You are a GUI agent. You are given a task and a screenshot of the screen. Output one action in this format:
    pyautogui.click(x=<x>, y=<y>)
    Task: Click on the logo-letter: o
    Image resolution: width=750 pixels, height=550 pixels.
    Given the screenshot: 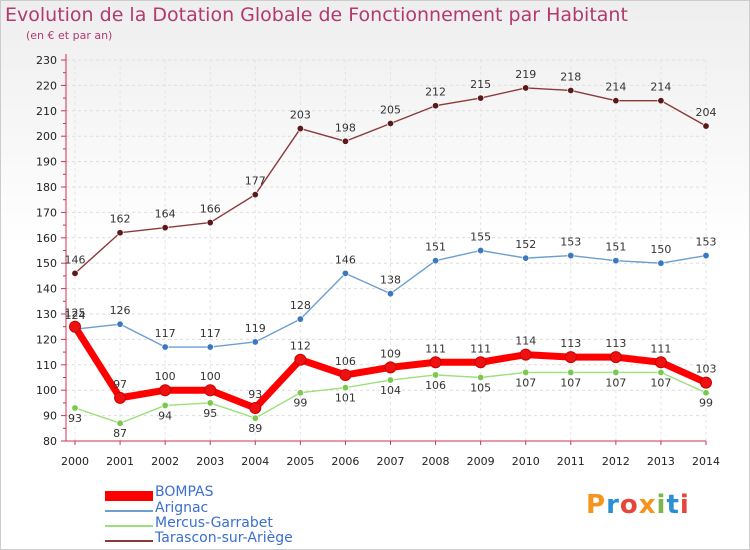 What is the action you would take?
    pyautogui.click(x=629, y=505)
    